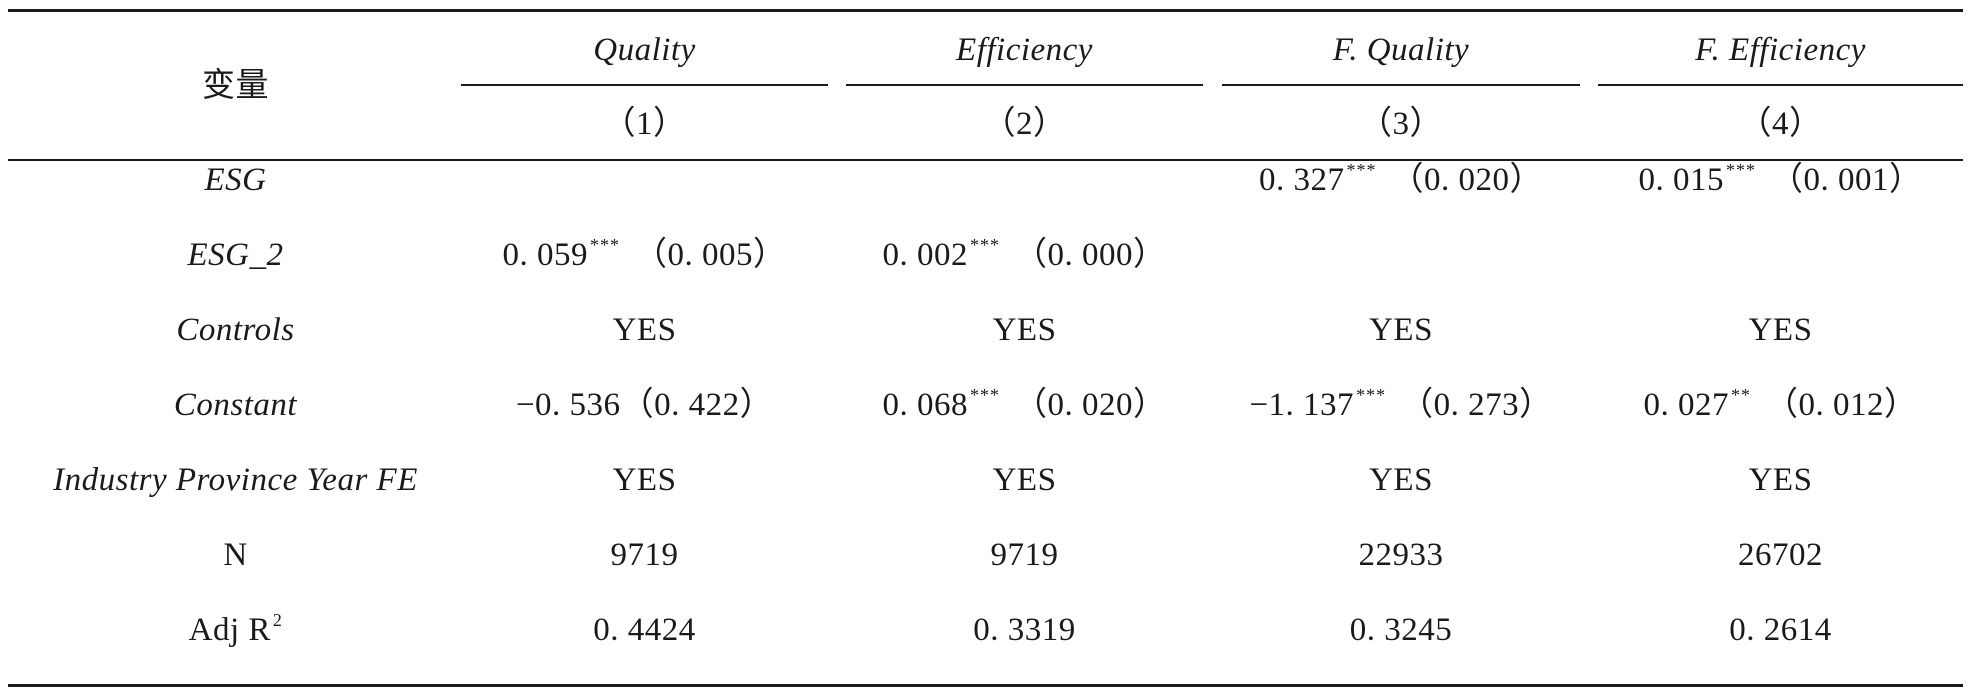 The height and width of the screenshot is (695, 1971). I want to click on col4-header-rule, so click(1780, 85).